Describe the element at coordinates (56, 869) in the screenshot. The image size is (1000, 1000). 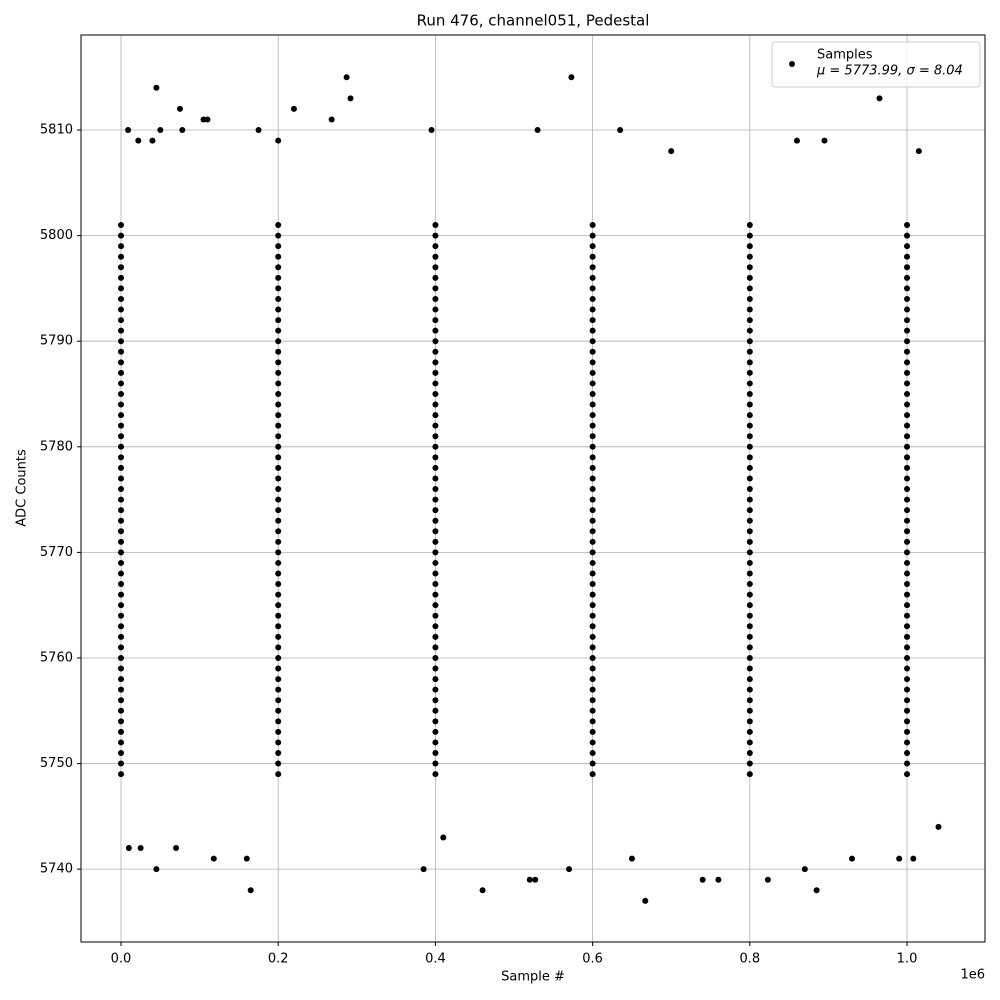
I see `y-tick-label: 5740` at that location.